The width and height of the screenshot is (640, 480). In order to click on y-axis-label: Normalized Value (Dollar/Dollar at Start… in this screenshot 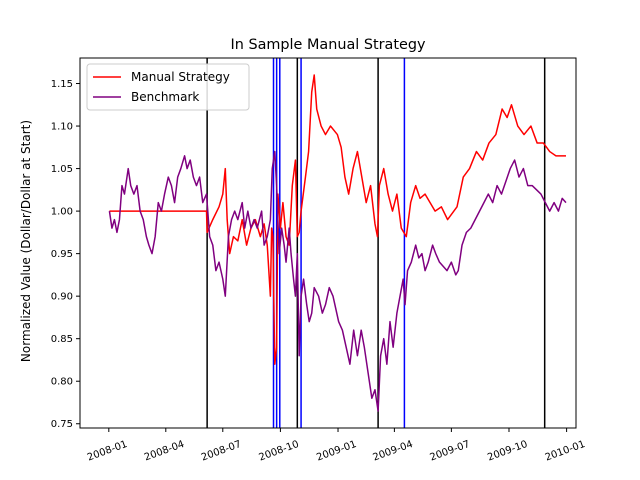, I will do `click(26, 241)`.